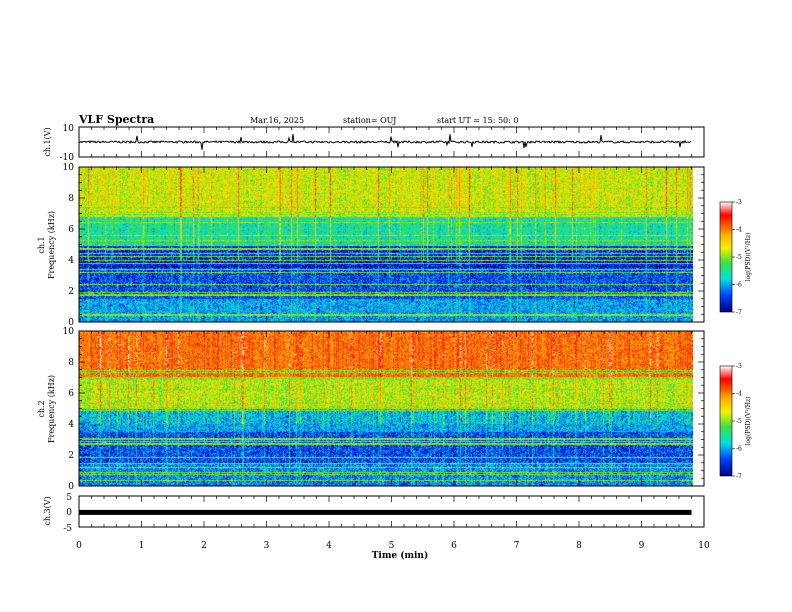  Describe the element at coordinates (41, 244) in the screenshot. I see `ch1-spec-ylabel-channel: ch.1` at that location.